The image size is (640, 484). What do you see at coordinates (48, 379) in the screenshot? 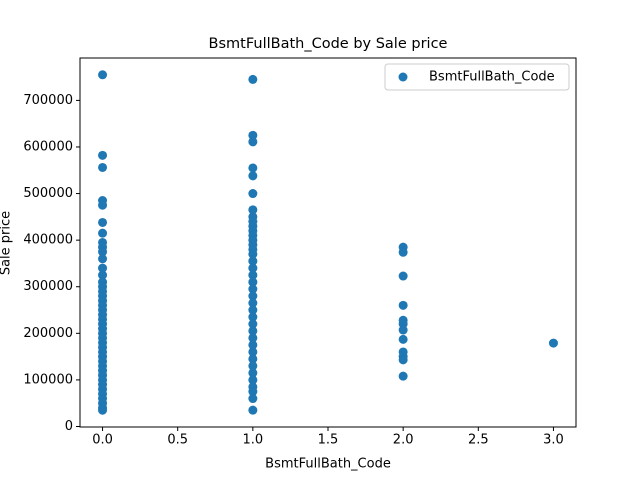
I see `y-tick-label: 100000` at bounding box center [48, 379].